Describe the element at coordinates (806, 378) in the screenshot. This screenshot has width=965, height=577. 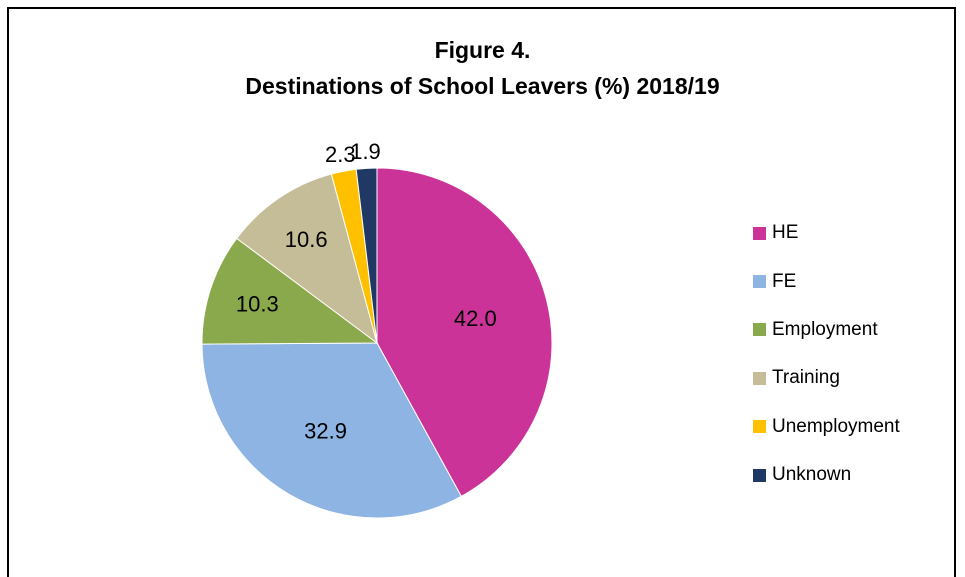
I see `legend-label: Training` at that location.